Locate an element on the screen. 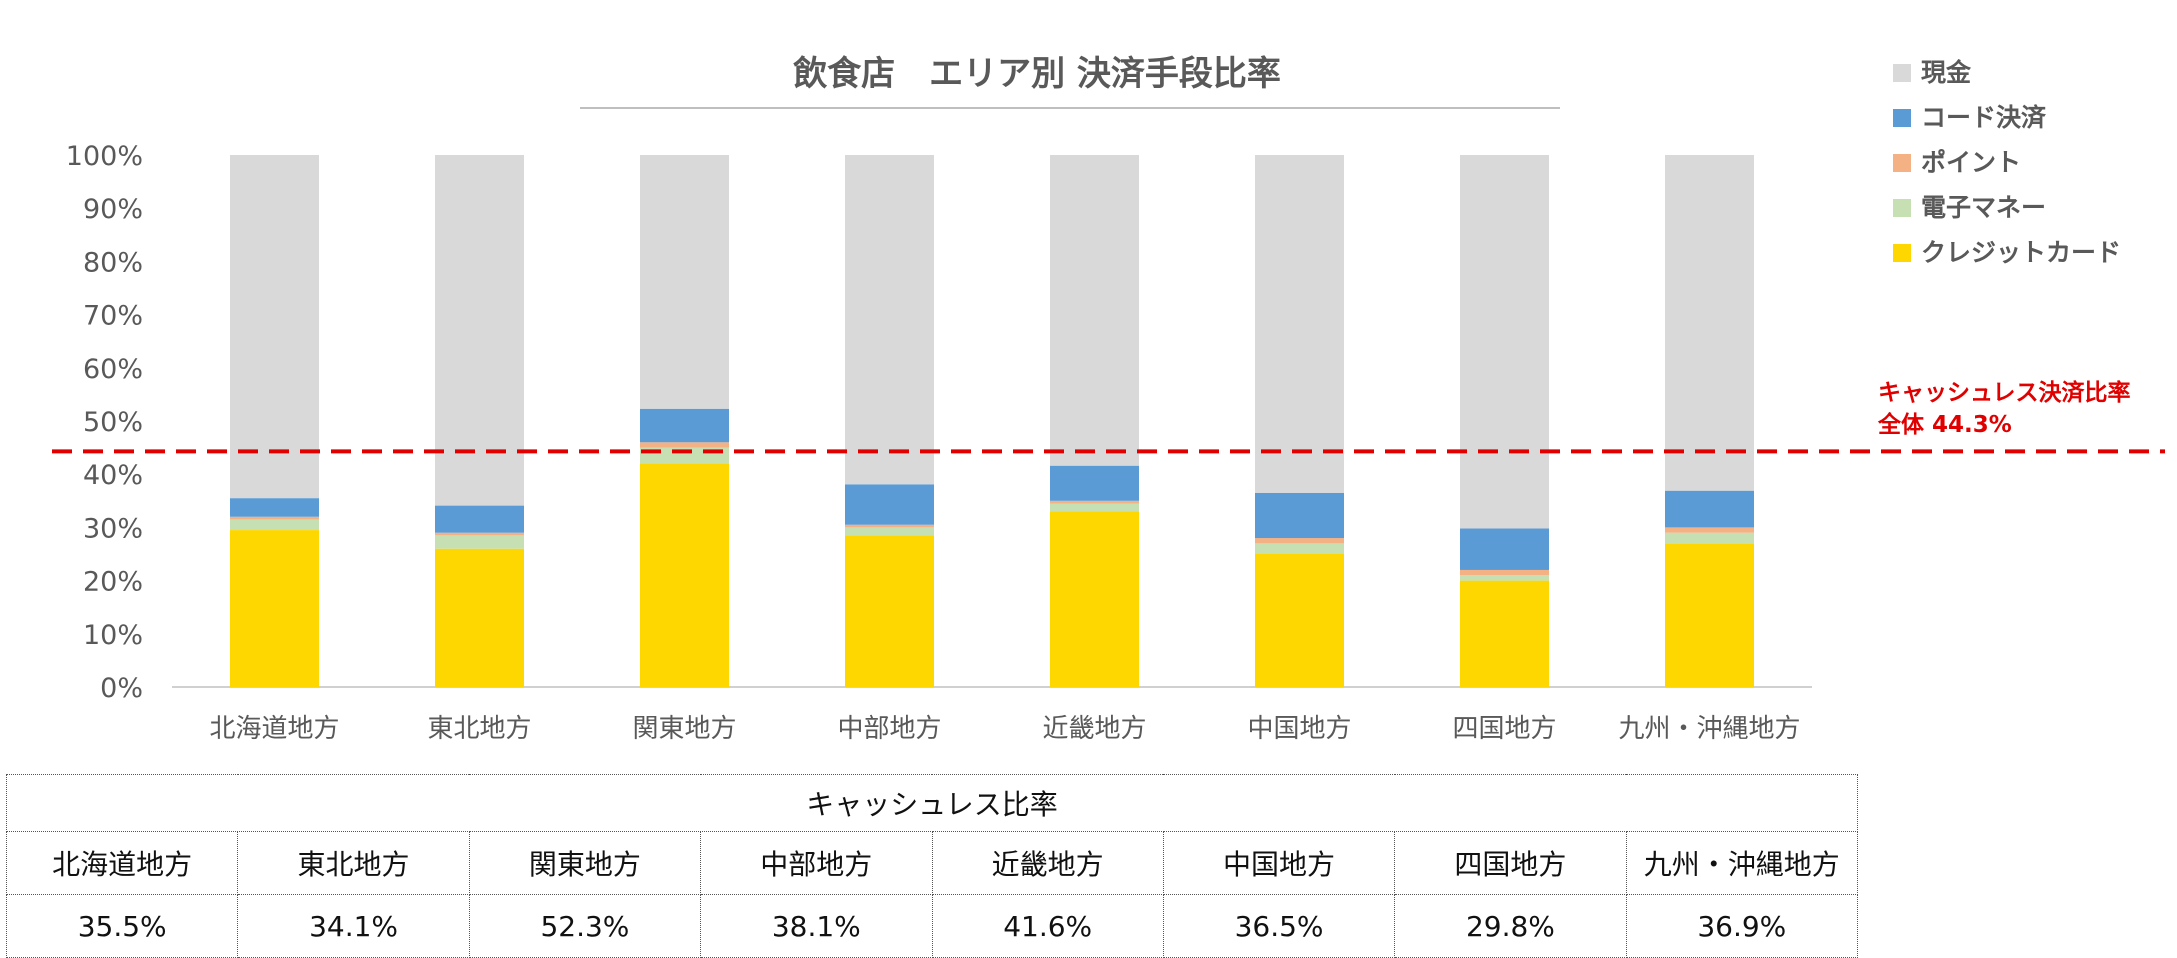  y-tick-label: 90% is located at coordinates (113, 209).